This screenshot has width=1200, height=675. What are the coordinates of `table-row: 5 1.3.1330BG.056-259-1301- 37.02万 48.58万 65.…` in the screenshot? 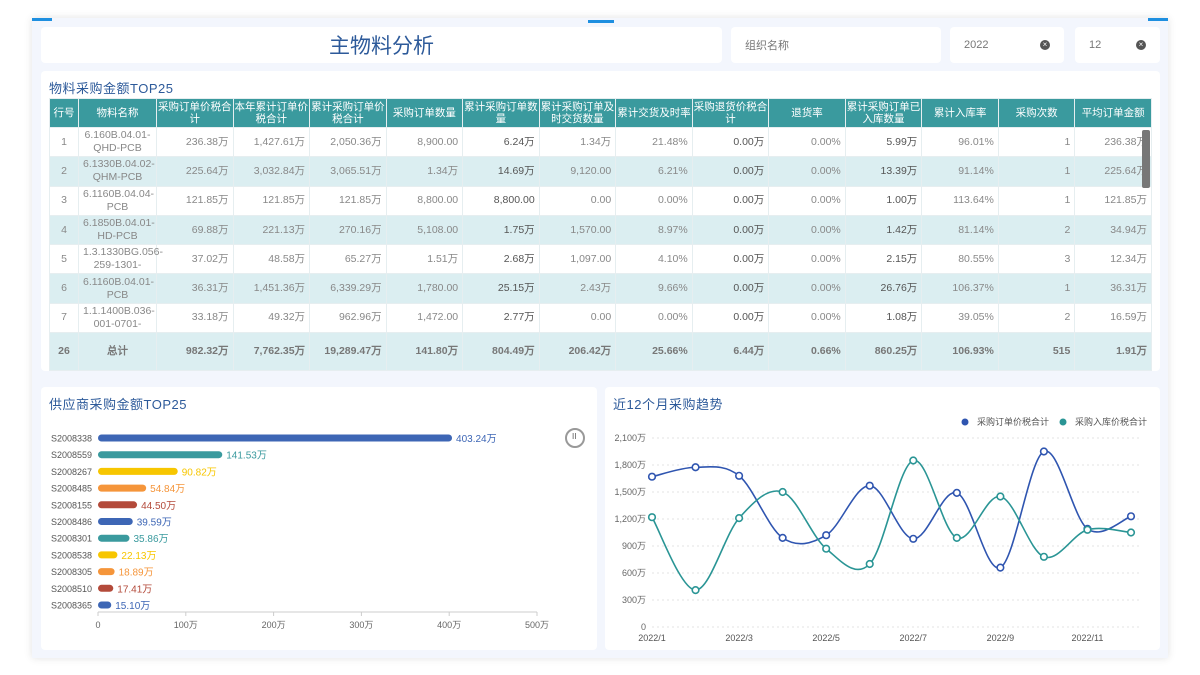 It's located at (600, 259).